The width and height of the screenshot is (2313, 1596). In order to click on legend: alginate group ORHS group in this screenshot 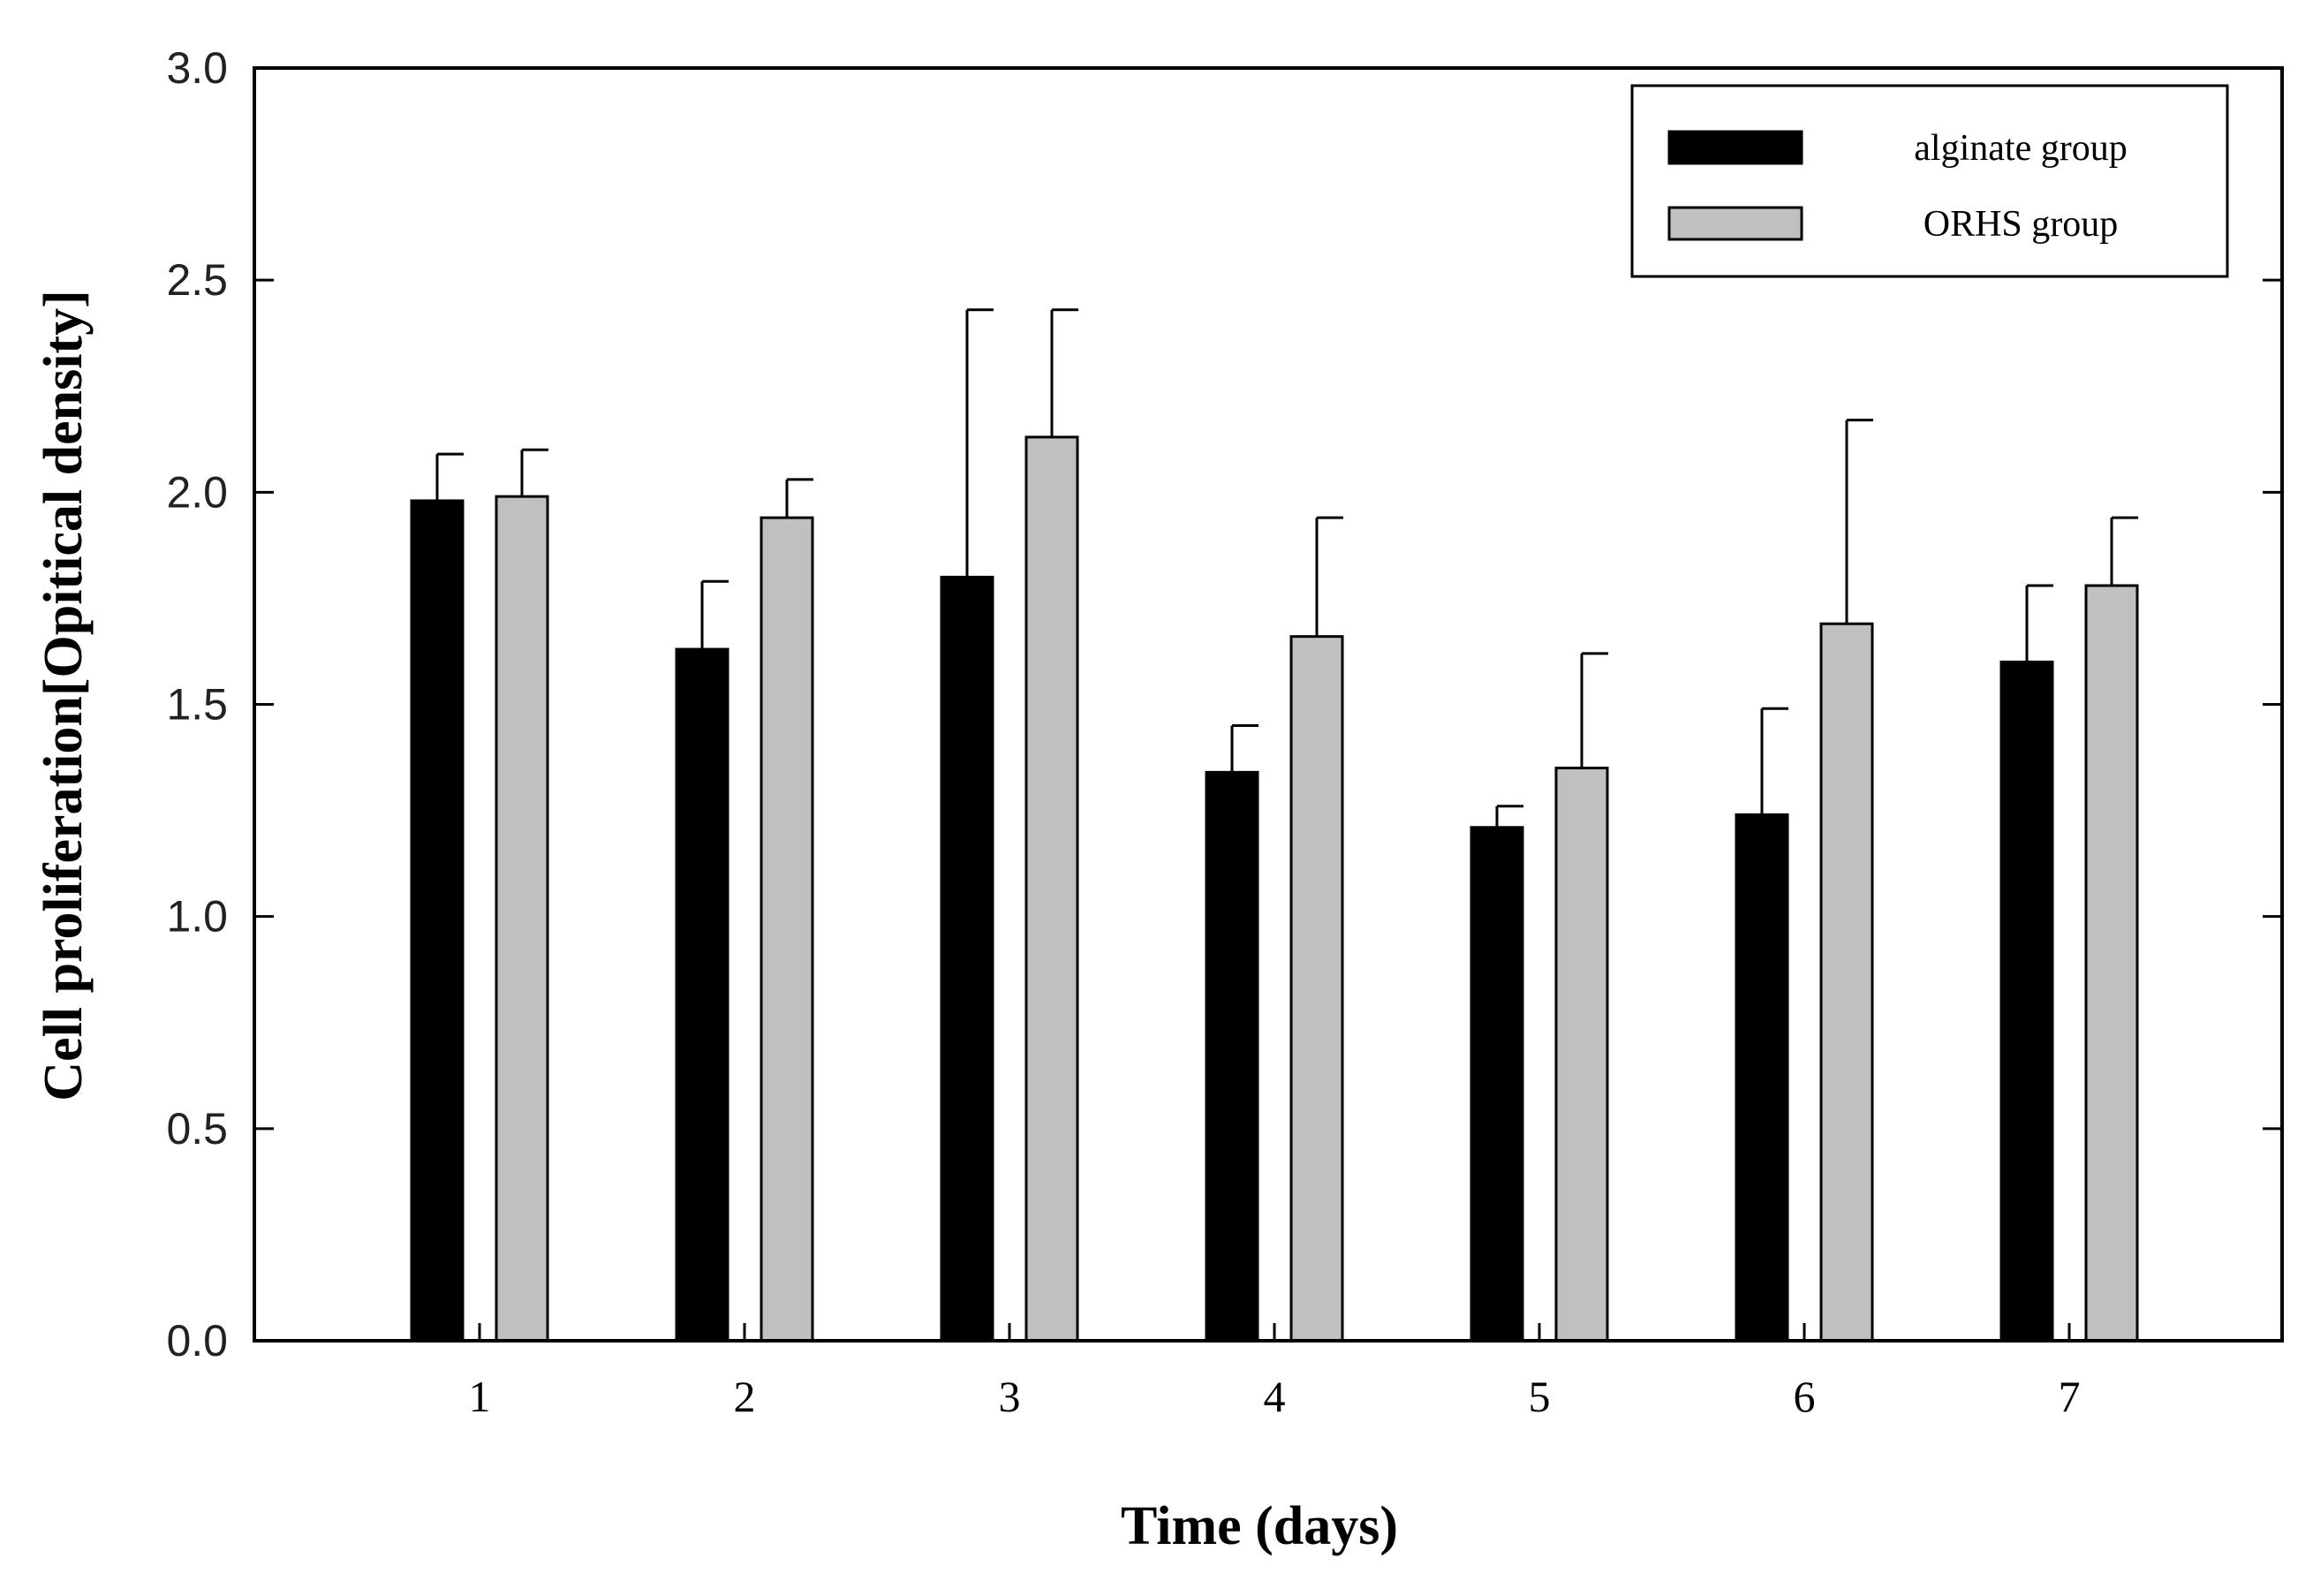, I will do `click(1929, 181)`.